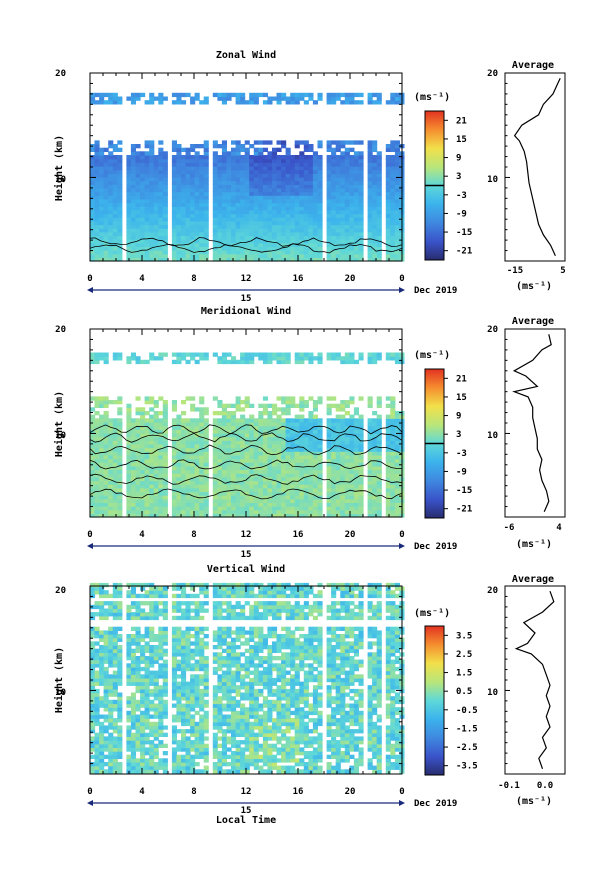 The image size is (616, 873). What do you see at coordinates (464, 491) in the screenshot?
I see `colorbar-tick-label: -15` at bounding box center [464, 491].